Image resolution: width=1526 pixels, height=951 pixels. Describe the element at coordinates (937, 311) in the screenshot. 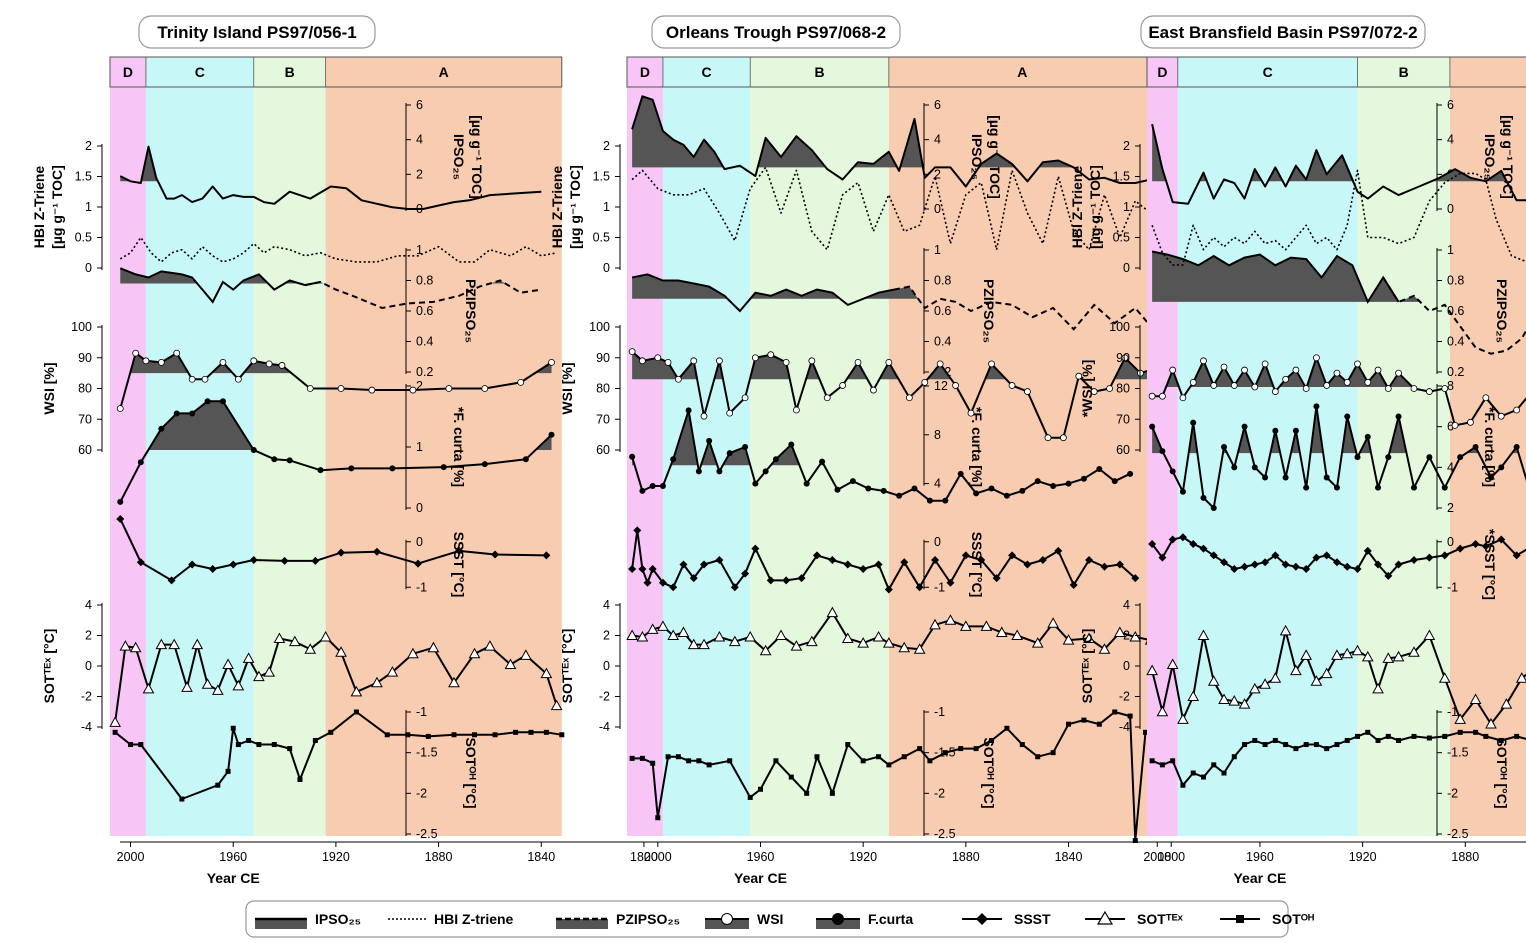

I see `pz-axis: 0.20.40.60.81` at that location.